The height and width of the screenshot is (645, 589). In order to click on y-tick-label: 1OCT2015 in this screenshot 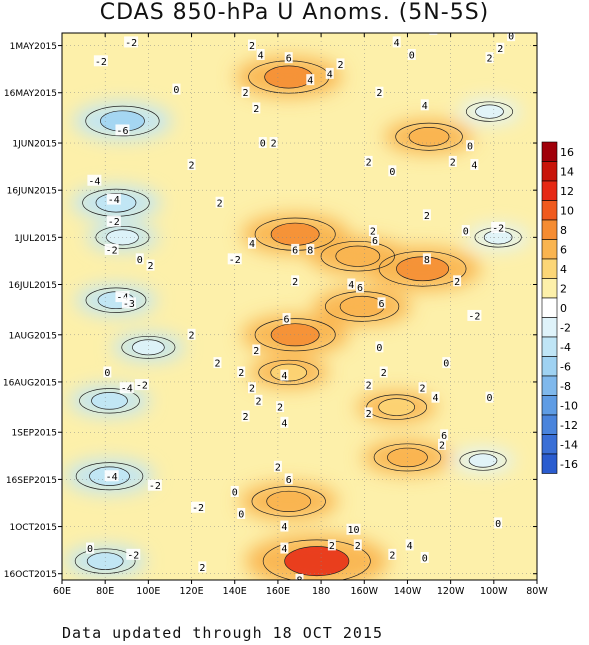, I will do `click(34, 528)`.